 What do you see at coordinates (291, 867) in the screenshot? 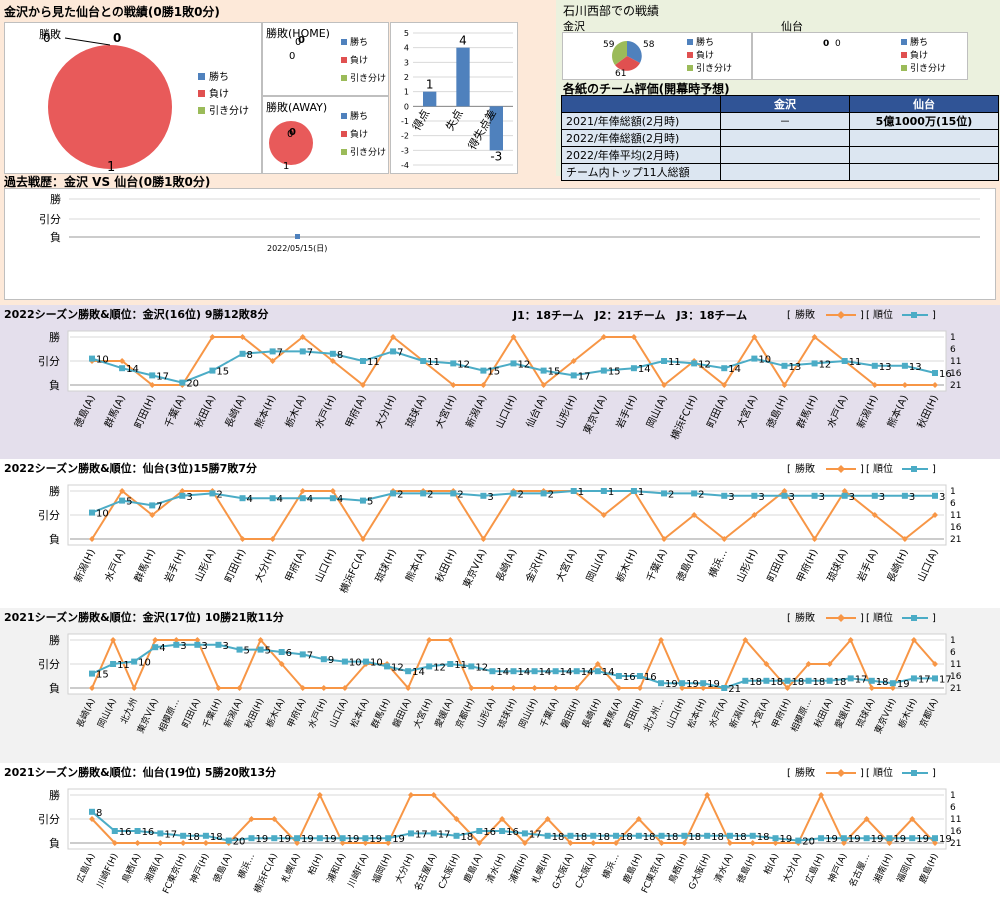
I see `season-category-label: 札幌(A)` at bounding box center [291, 867].